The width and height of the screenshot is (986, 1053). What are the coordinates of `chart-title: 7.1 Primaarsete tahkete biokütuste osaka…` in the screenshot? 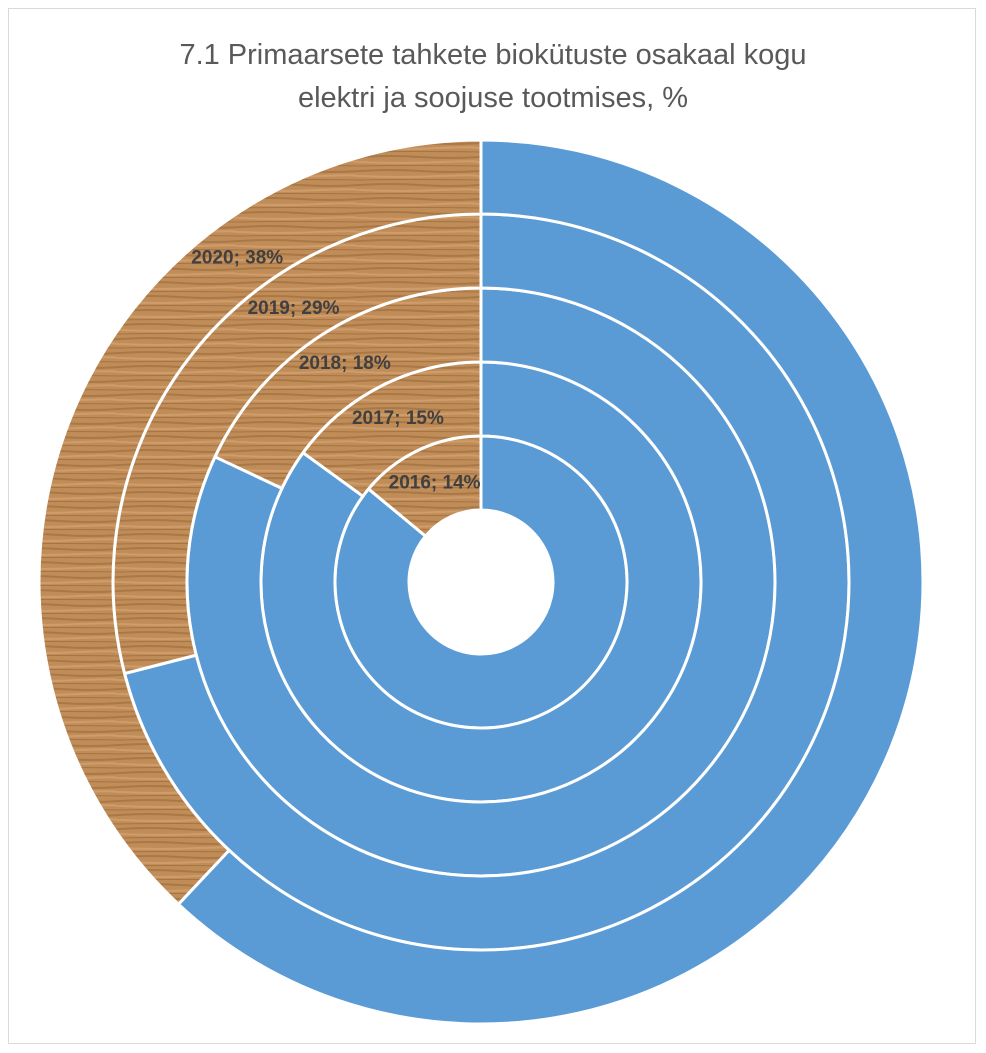 It's located at (493, 76).